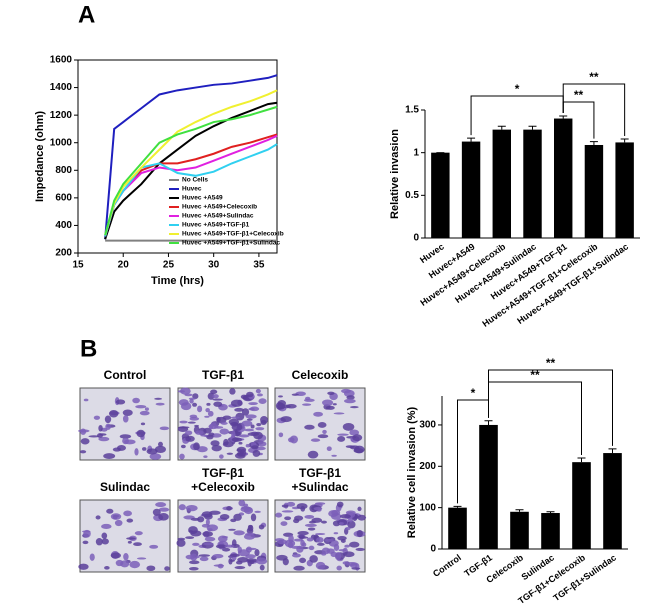 This screenshot has width=650, height=610. Describe the element at coordinates (86, 14) in the screenshot. I see `panel-label: A` at that location.